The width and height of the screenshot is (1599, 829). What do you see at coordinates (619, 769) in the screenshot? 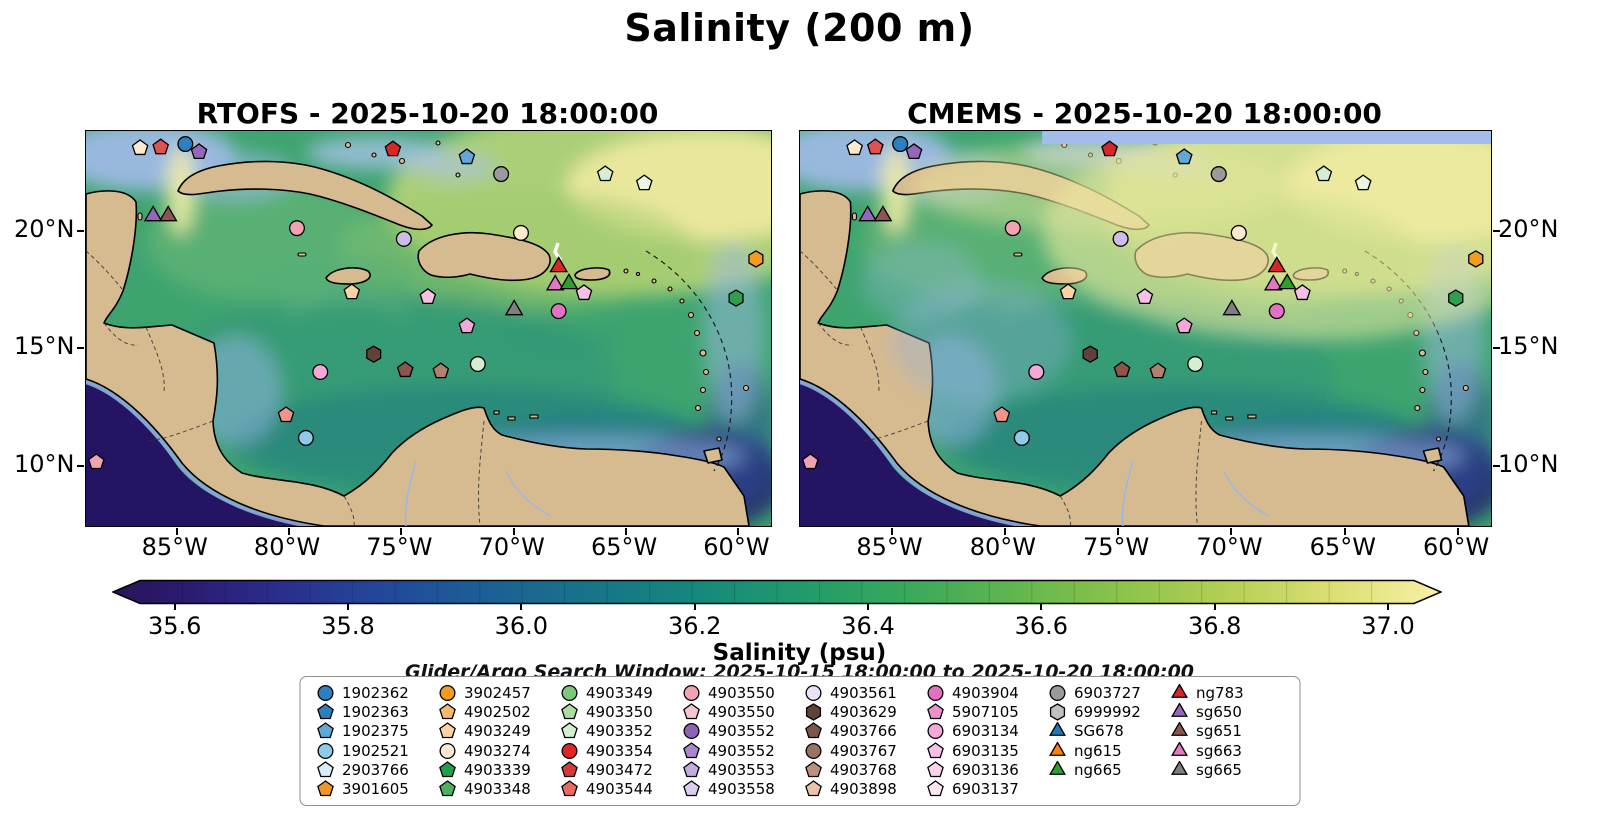
I see `legend-label: 4903472` at bounding box center [619, 769].